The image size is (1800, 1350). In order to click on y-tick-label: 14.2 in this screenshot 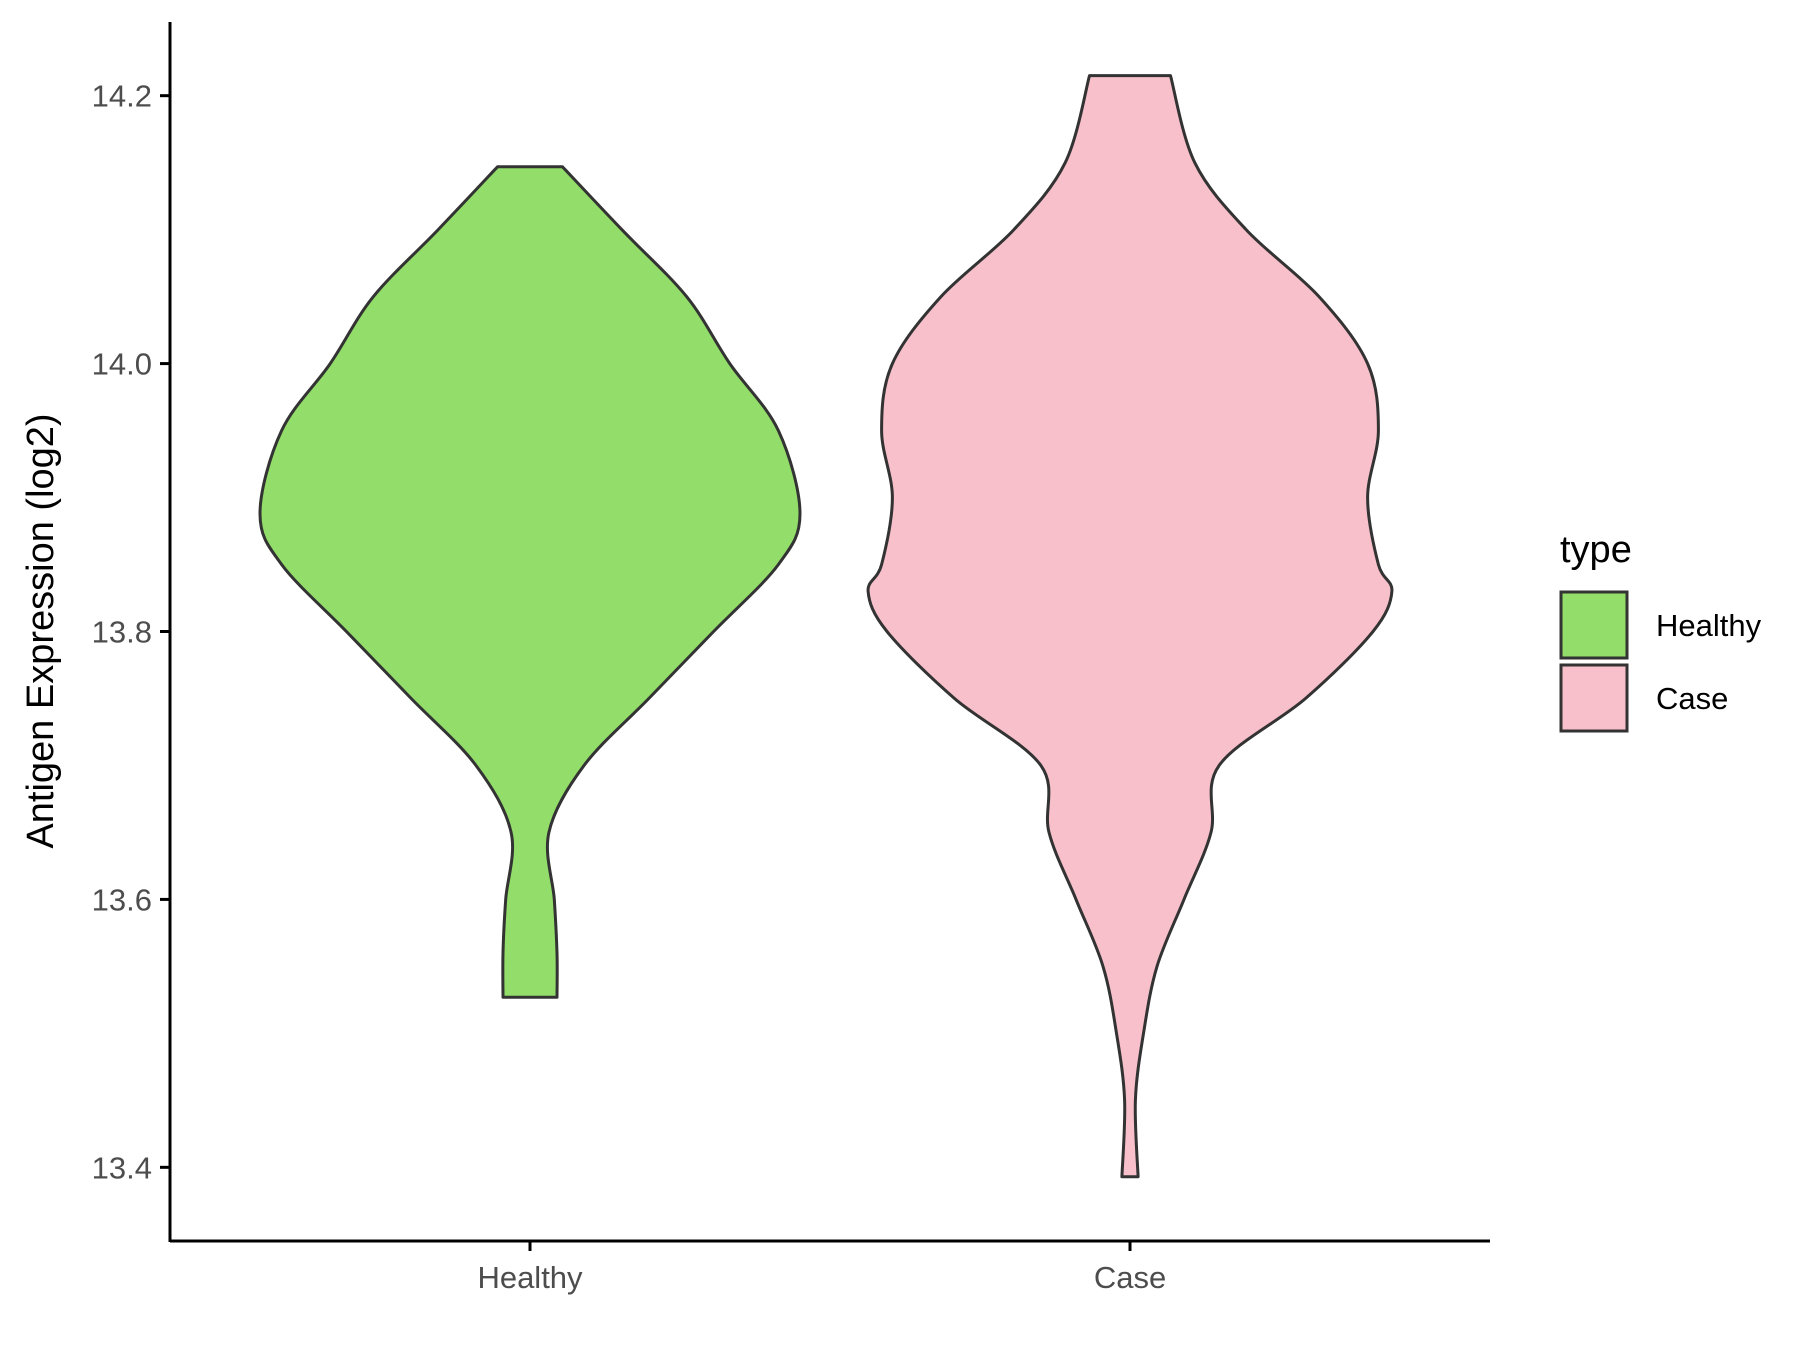, I will do `click(122, 96)`.